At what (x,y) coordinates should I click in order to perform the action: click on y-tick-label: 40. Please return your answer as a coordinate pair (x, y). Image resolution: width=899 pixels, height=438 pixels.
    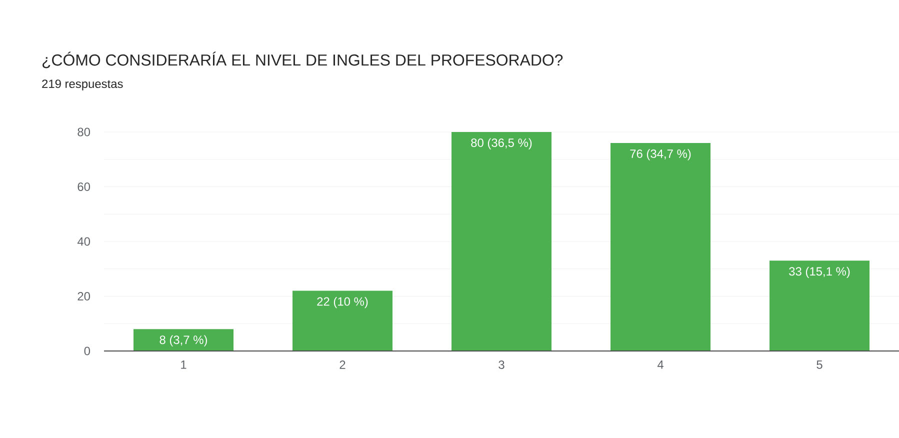
    Looking at the image, I should click on (83, 241).